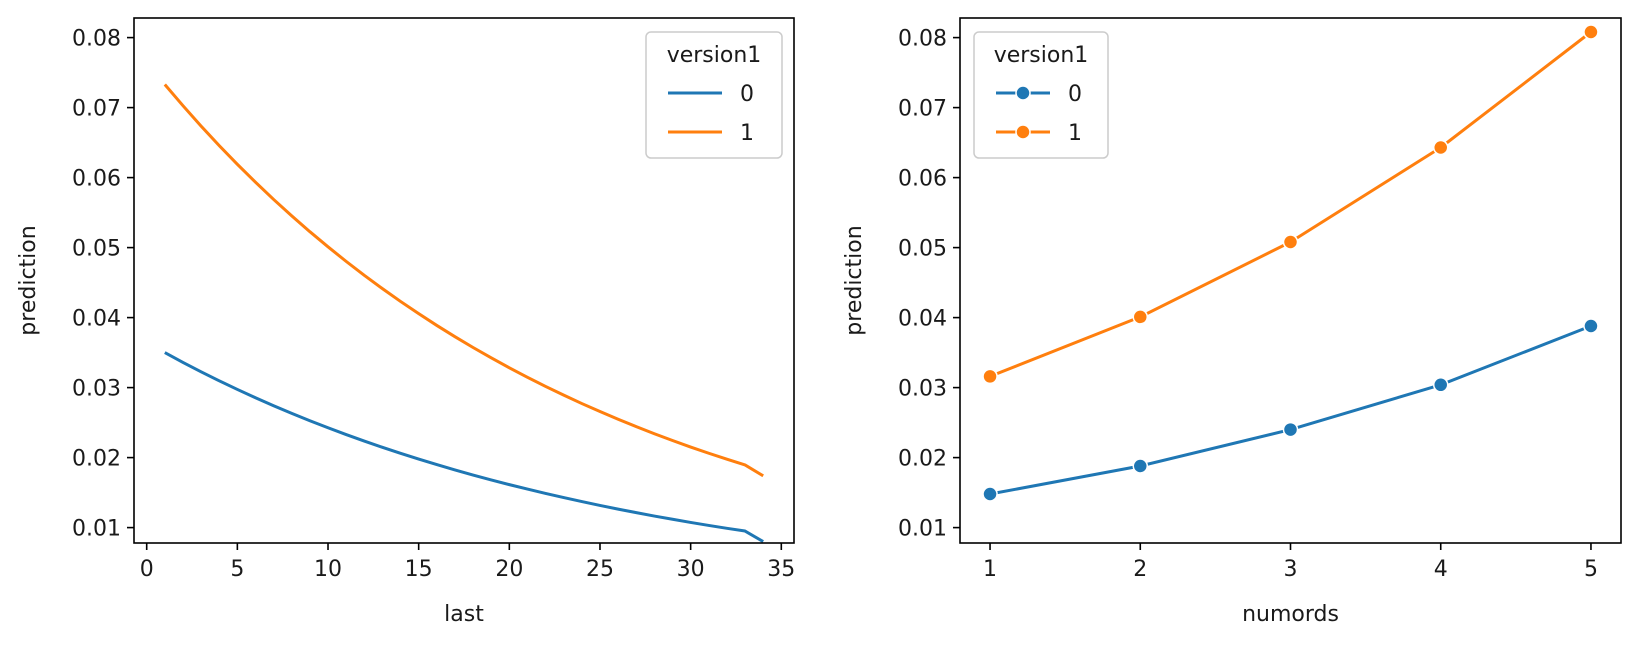  I want to click on x-tick-label: 10, so click(328, 569).